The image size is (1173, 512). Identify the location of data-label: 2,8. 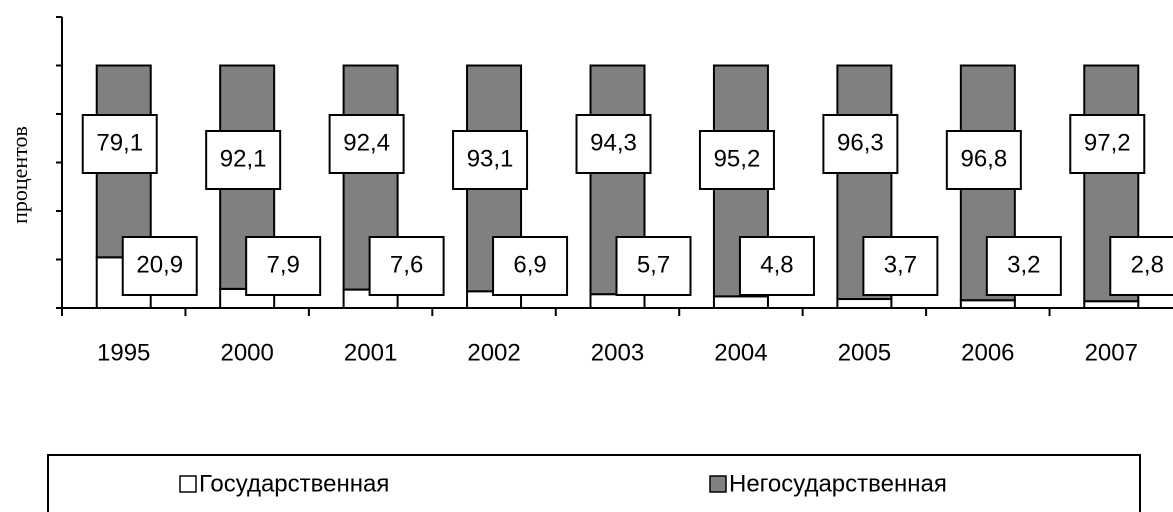
(1147, 264).